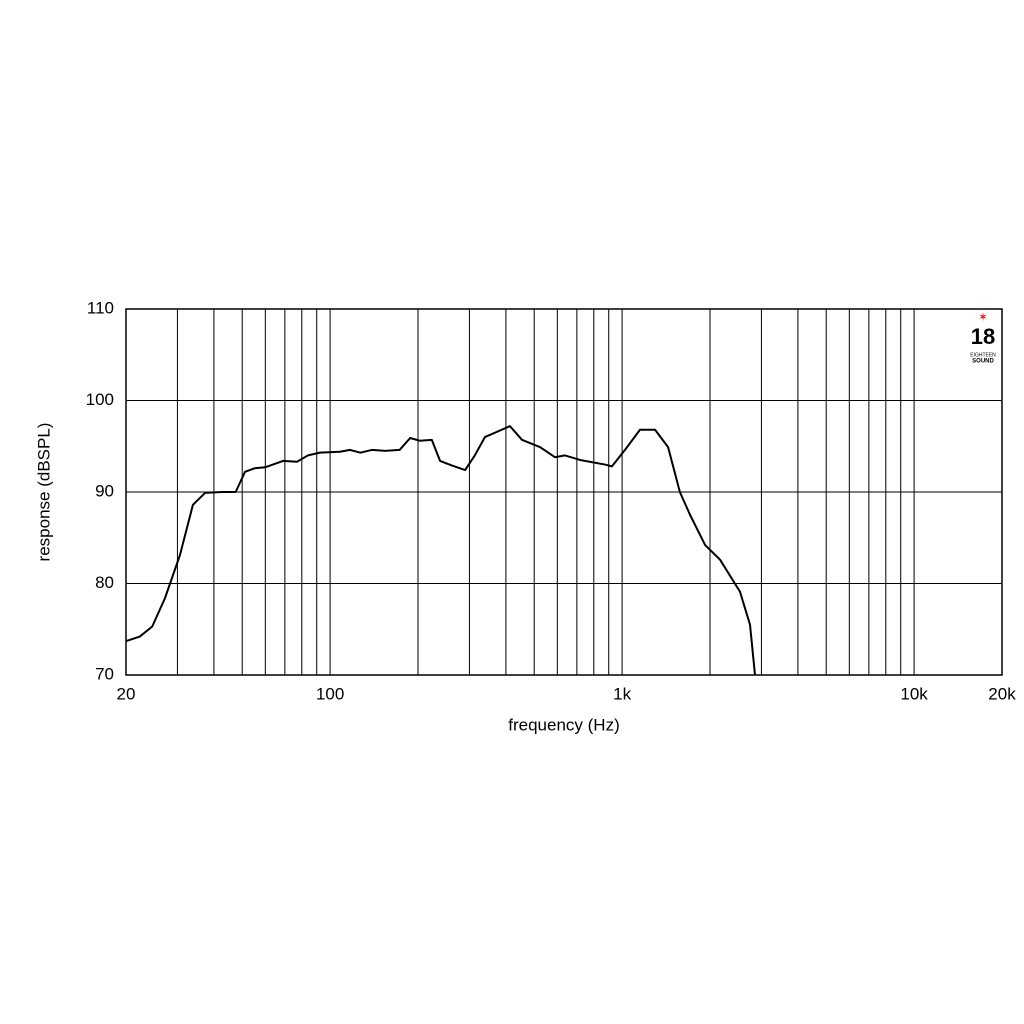 The width and height of the screenshot is (1024, 1024). What do you see at coordinates (983, 336) in the screenshot?
I see `logo: 18` at bounding box center [983, 336].